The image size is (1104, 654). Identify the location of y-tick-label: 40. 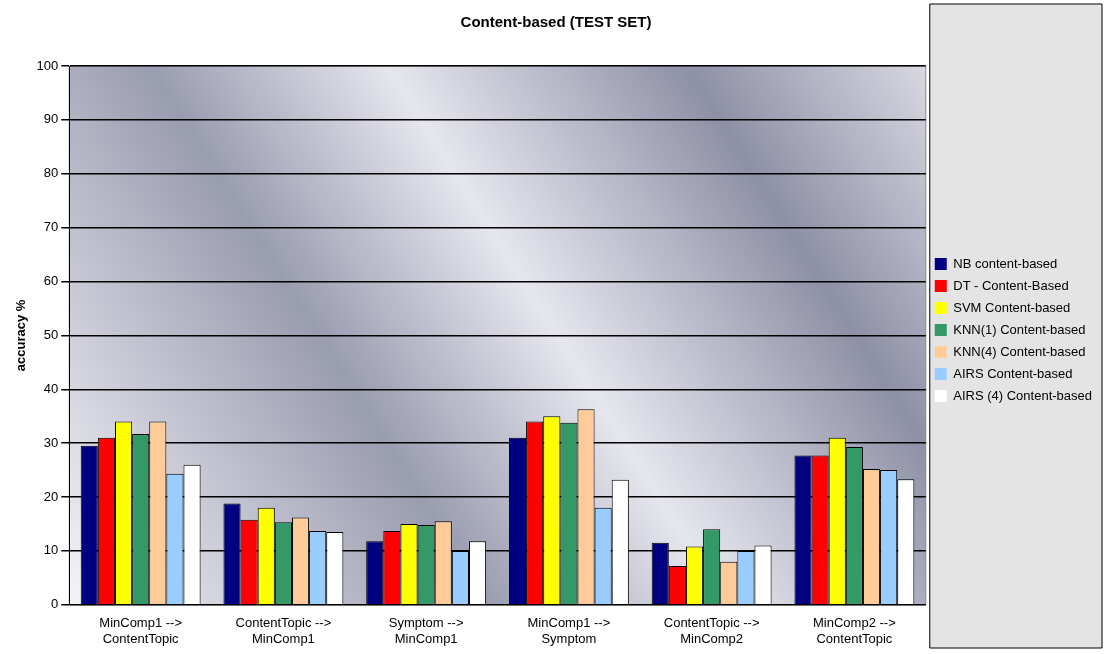
(51, 388).